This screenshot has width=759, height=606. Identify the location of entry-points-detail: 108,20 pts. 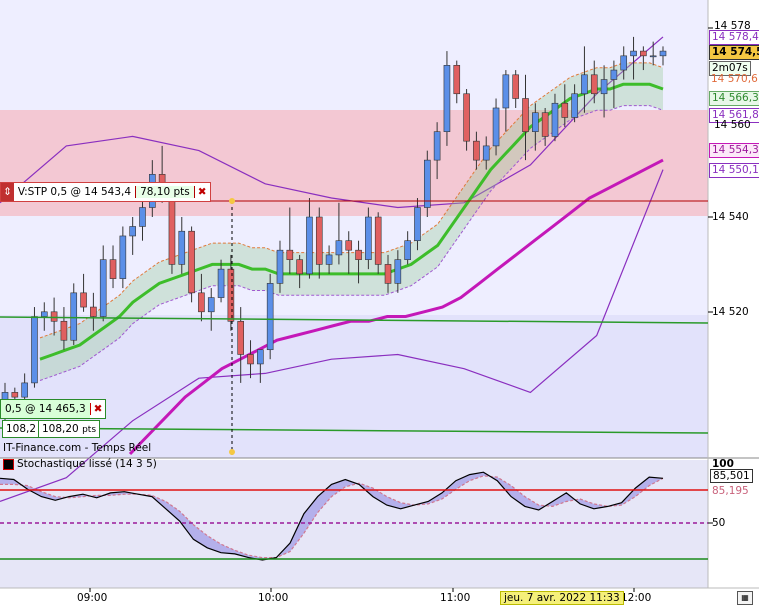
(69, 429).